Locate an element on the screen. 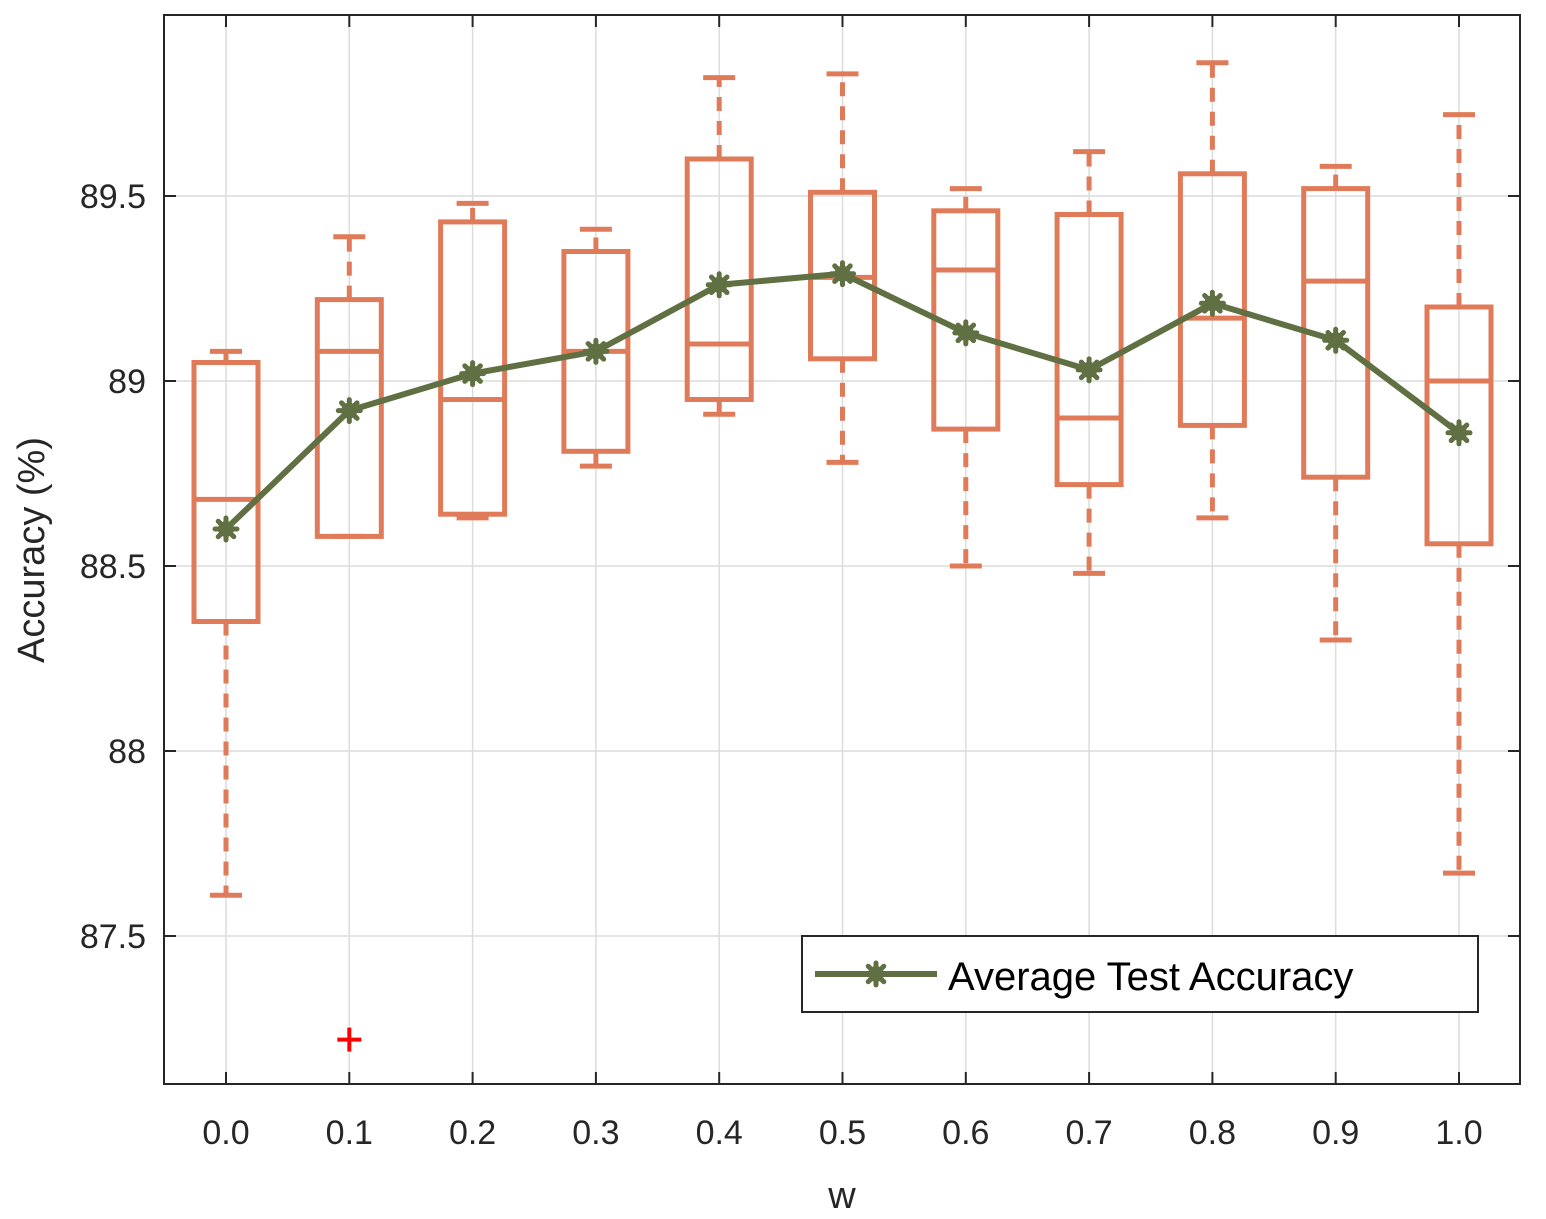  box-group-0.1 is located at coordinates (349, 643).